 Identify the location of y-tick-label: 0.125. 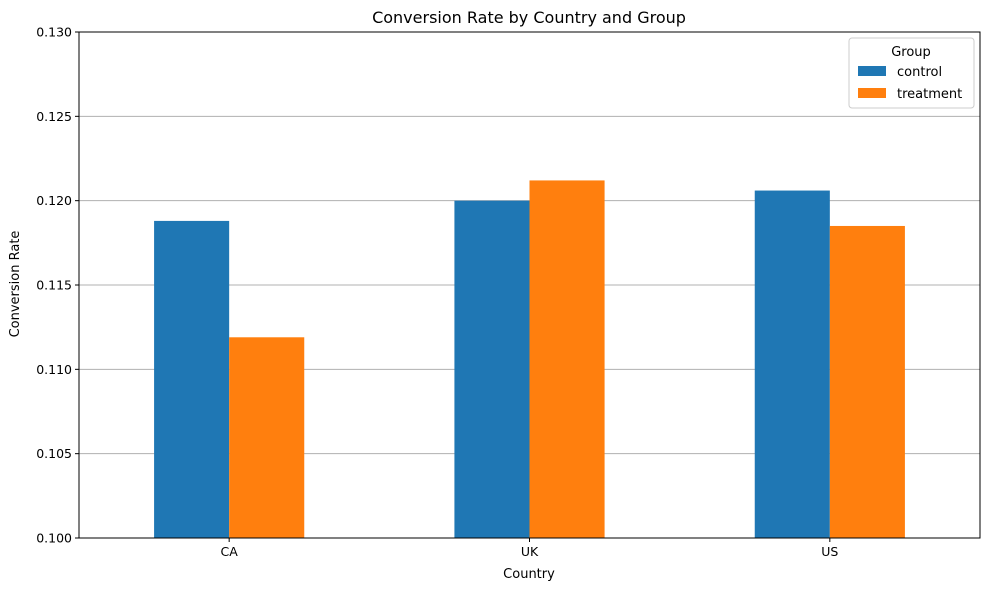
(54, 116).